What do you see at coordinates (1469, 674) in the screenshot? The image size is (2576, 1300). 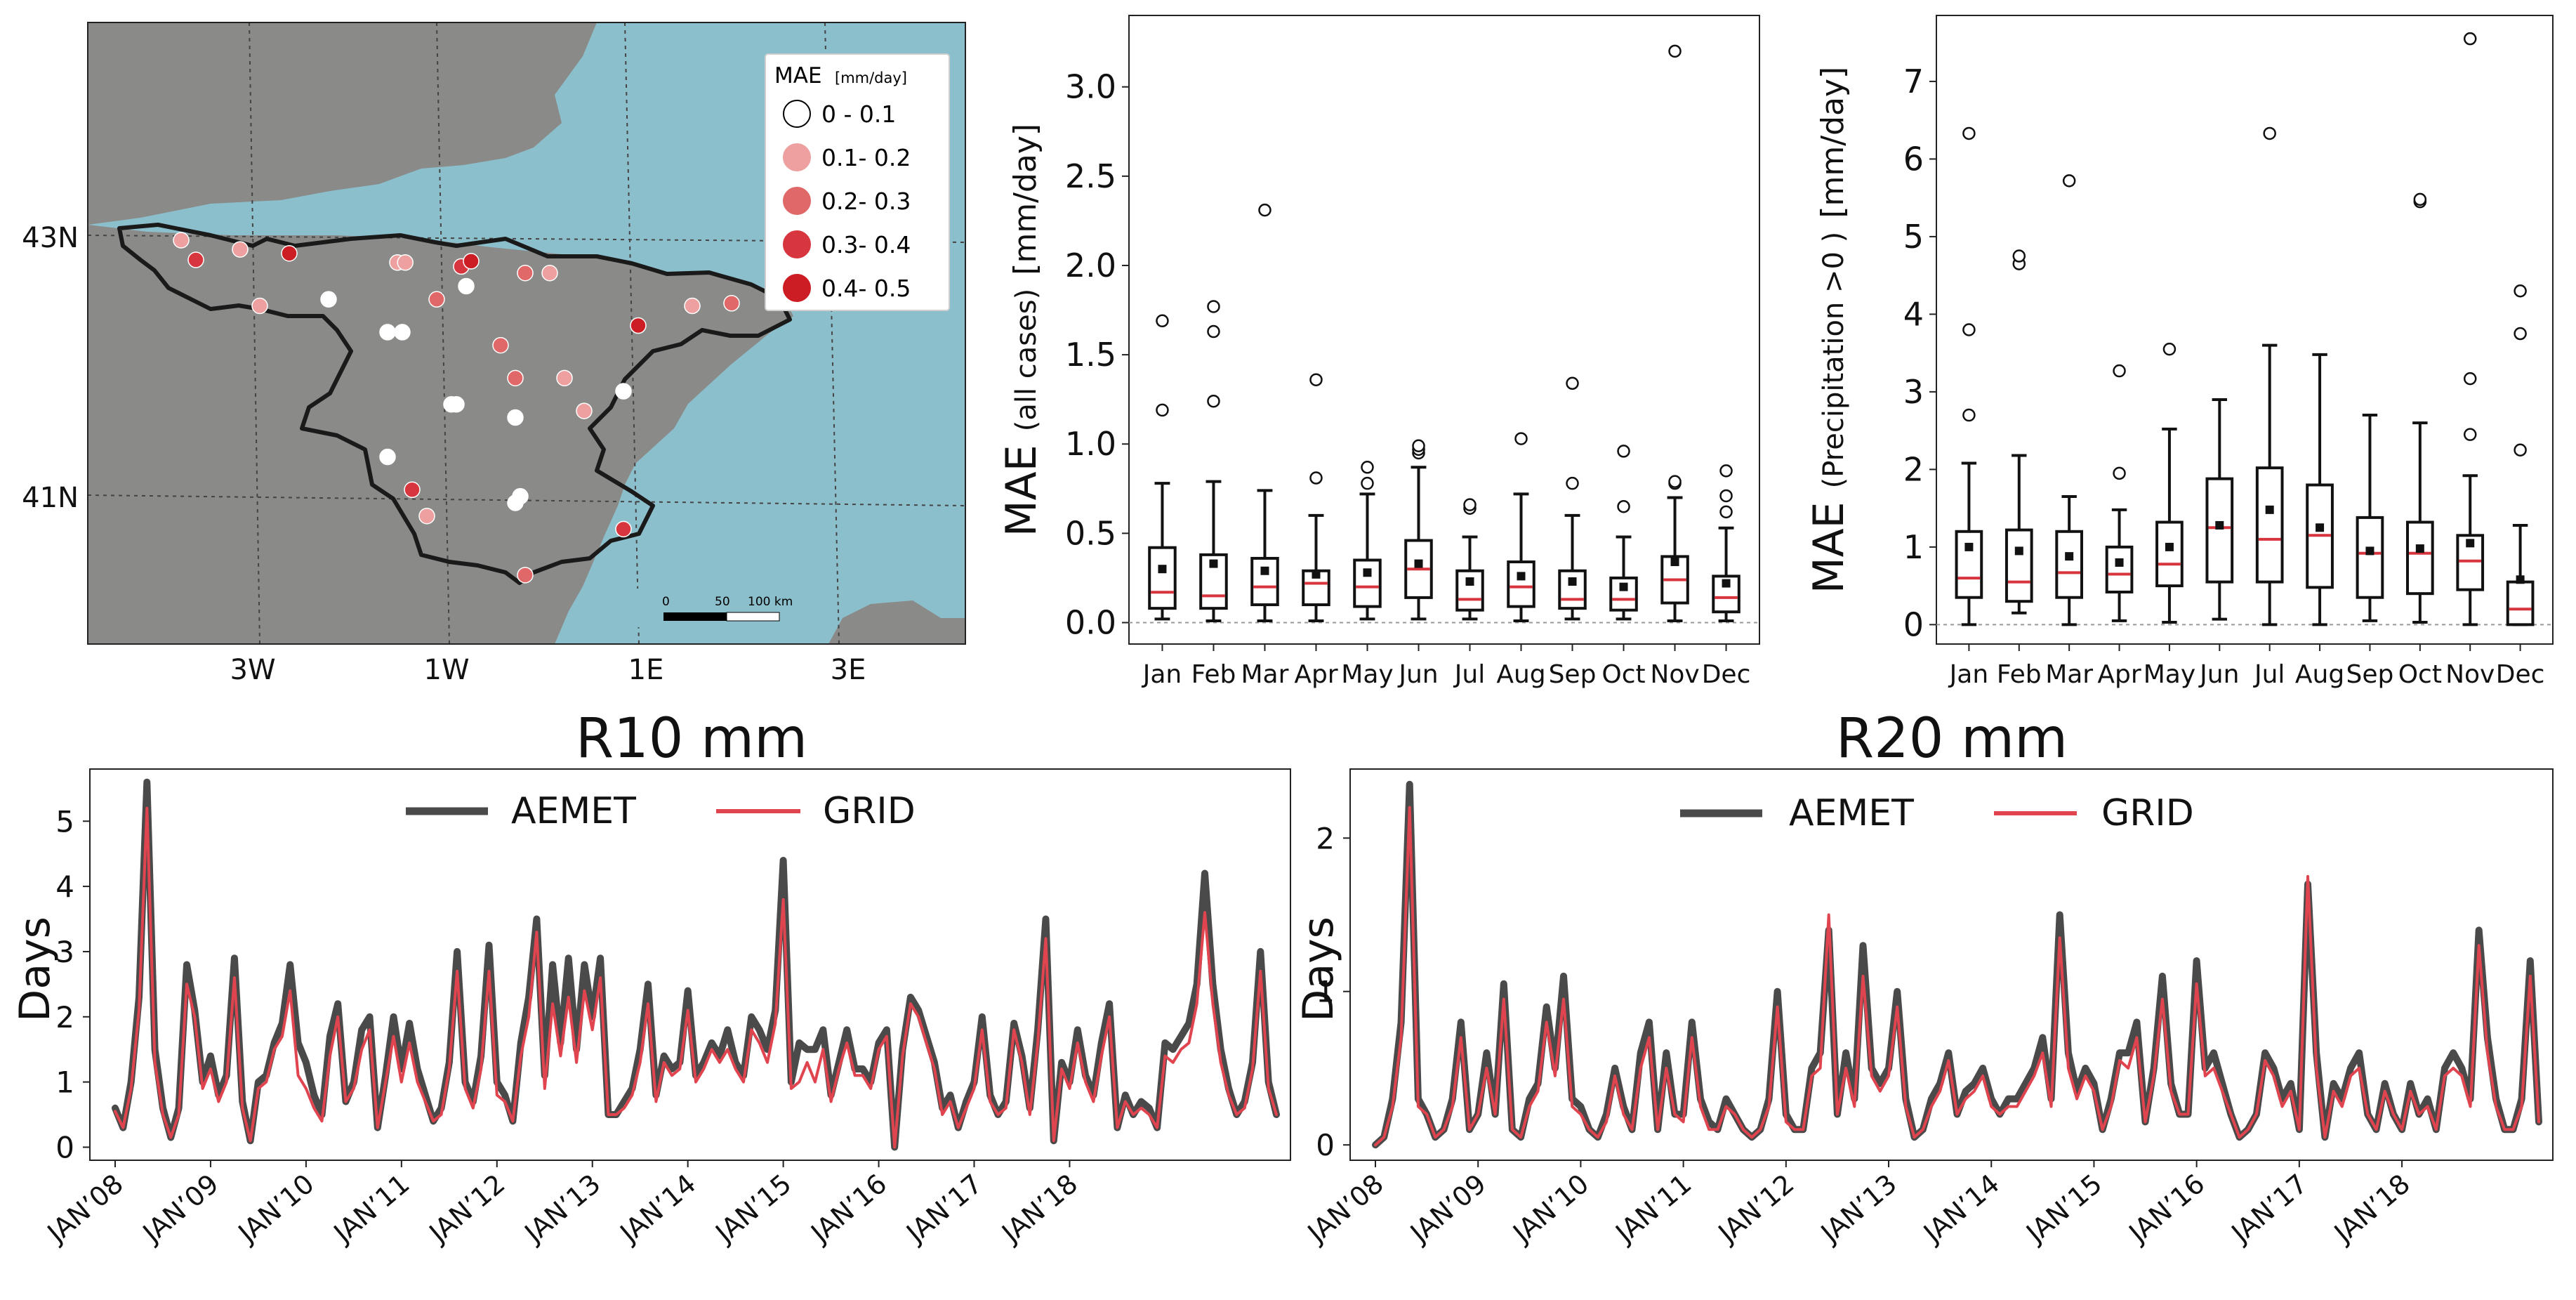 I see `xtick-label-jul: Jul` at bounding box center [1469, 674].